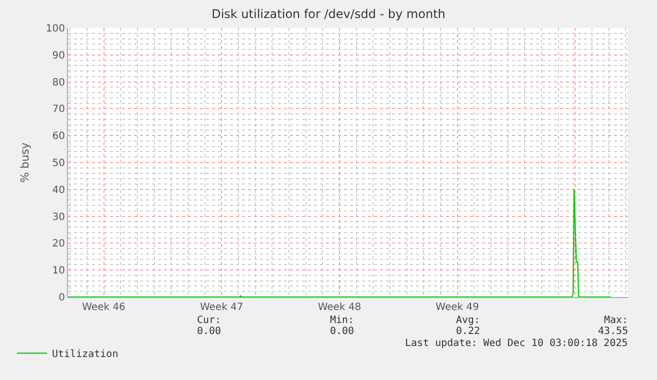 Image resolution: width=657 pixels, height=380 pixels. What do you see at coordinates (85, 354) in the screenshot?
I see `legend-label: Utilization` at bounding box center [85, 354].